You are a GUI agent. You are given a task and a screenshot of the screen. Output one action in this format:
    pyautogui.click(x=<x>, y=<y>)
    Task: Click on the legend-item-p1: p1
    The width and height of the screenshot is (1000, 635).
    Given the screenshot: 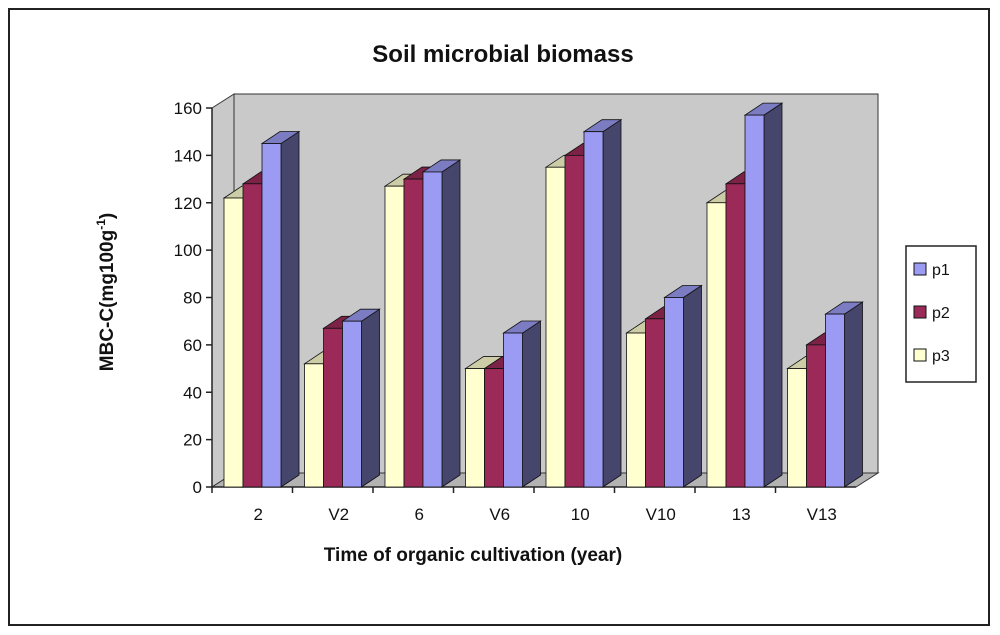 What is the action you would take?
    pyautogui.click(x=931, y=270)
    